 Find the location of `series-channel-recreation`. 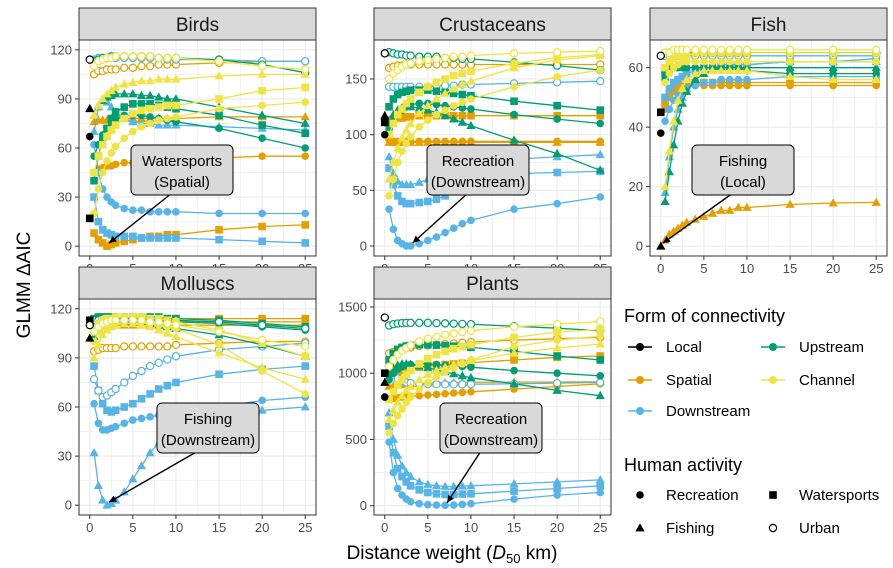

series-channel-recreation is located at coordinates (495, 133).